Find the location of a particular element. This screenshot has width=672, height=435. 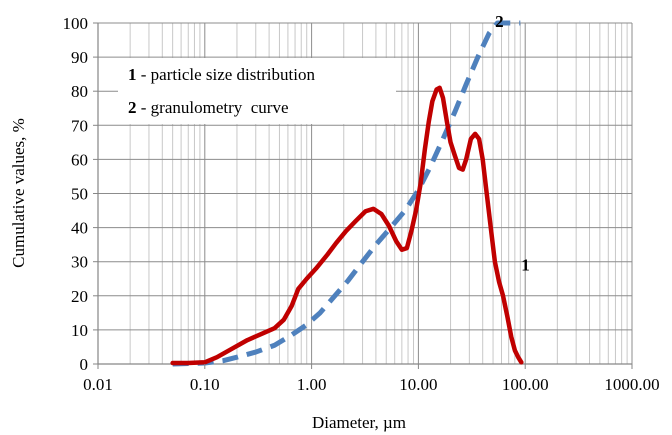

y-axis-ticks: 0 10 20 30 40 50 60 70 80 90 100 is located at coordinates (80, 194).